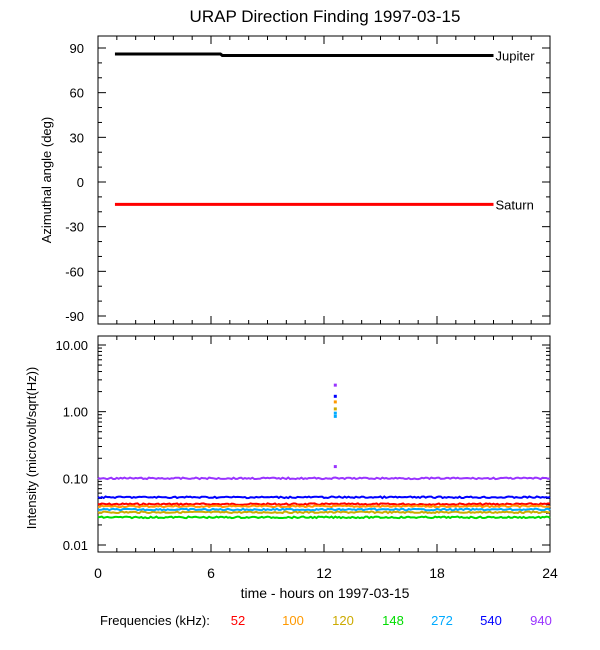  What do you see at coordinates (343, 620) in the screenshot?
I see `legend-entry-120: 120` at bounding box center [343, 620].